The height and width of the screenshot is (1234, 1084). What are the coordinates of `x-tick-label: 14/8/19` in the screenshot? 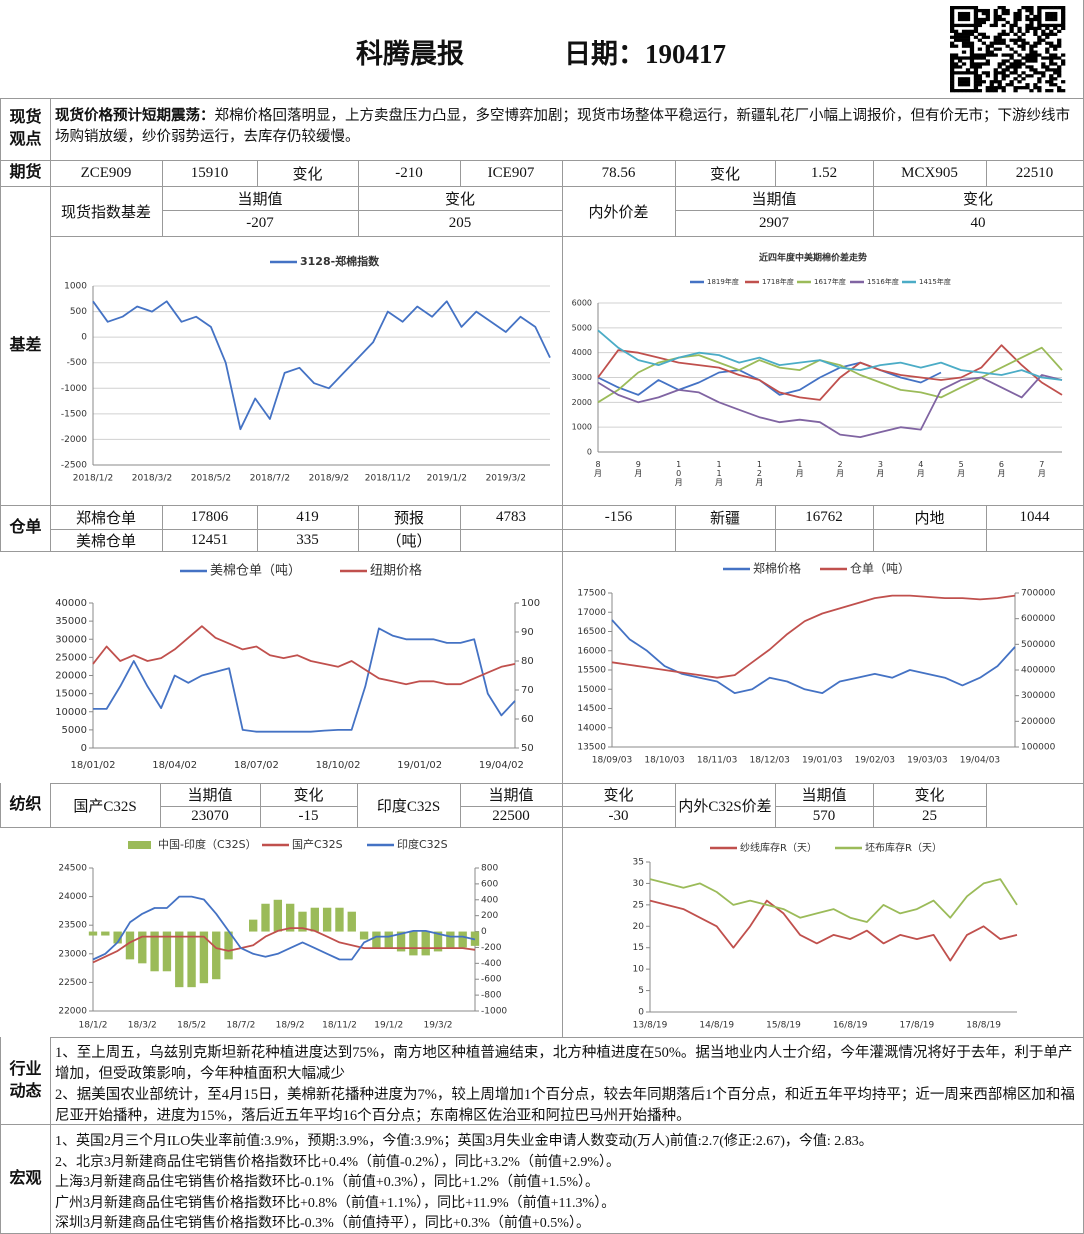 It's located at (716, 1026).